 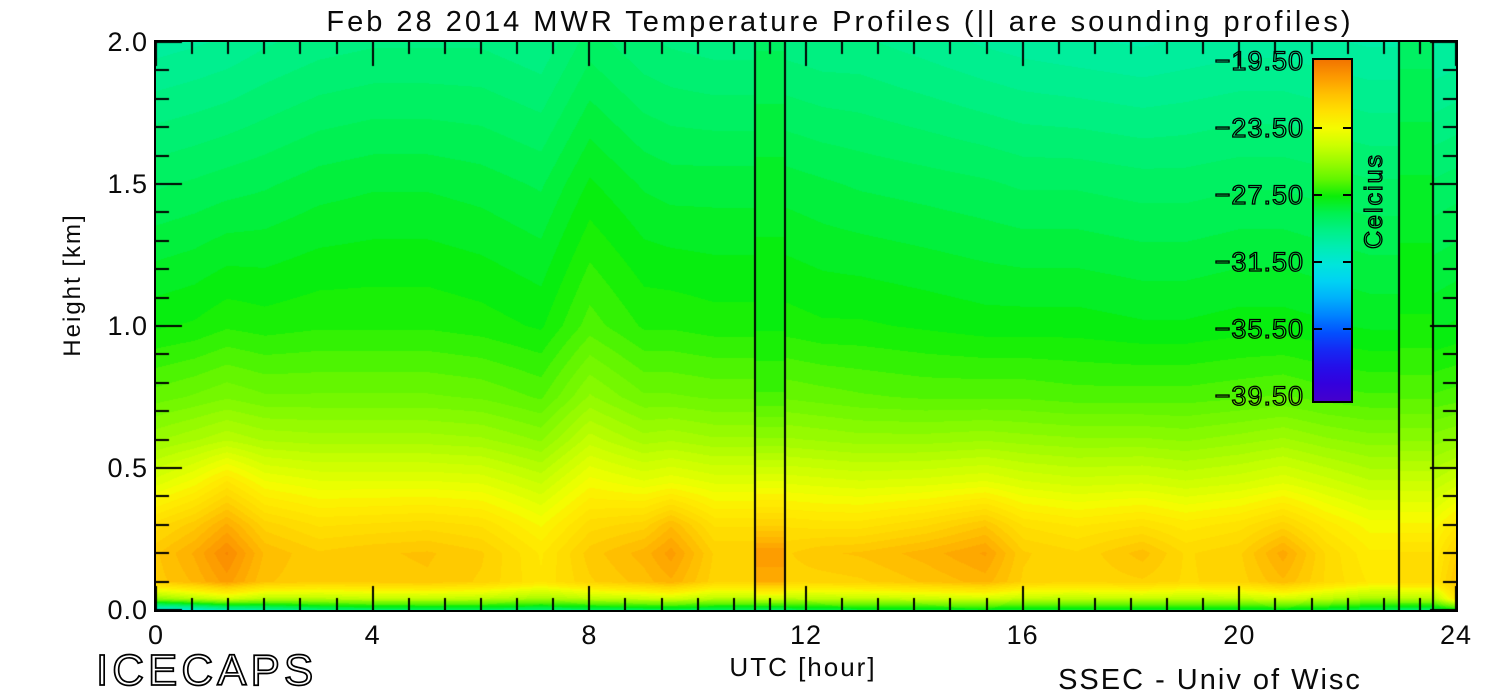 I want to click on y-tick-label: 1.5, so click(x=127, y=184).